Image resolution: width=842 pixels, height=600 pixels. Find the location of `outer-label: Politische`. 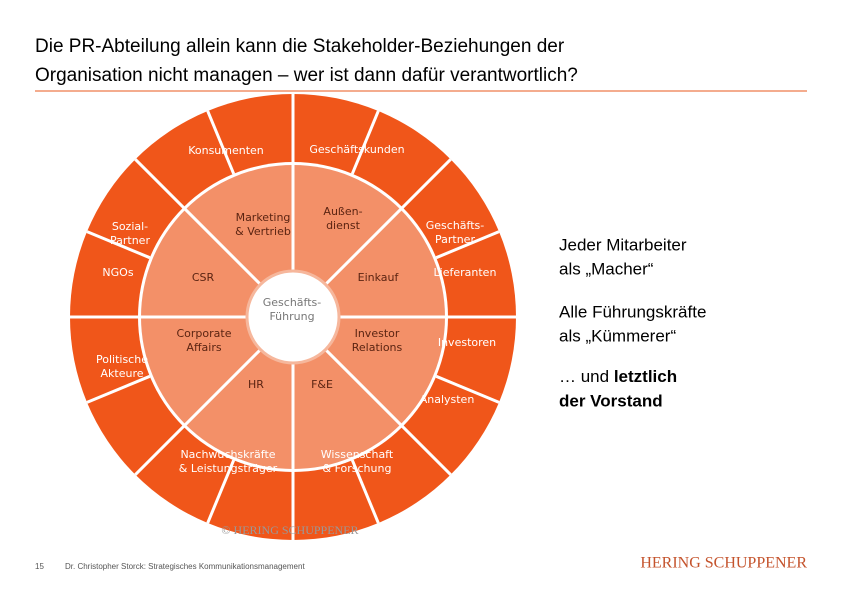

outer-label: Politische is located at coordinates (122, 359).